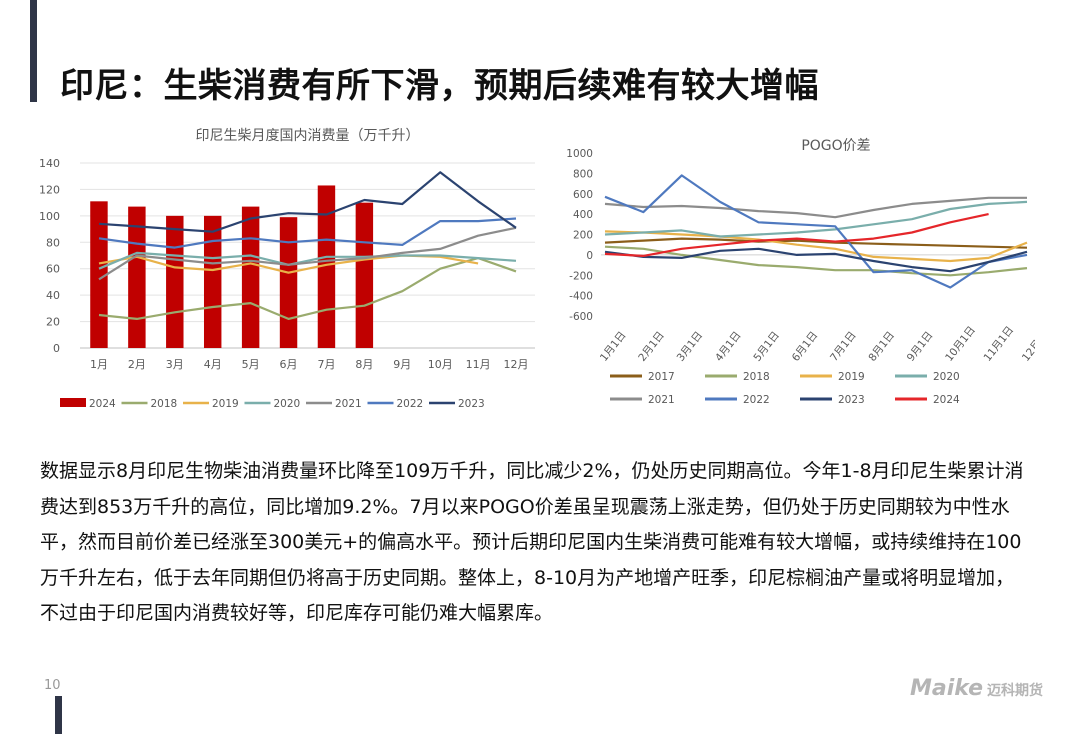 The image size is (1080, 734). Describe the element at coordinates (251, 364) in the screenshot. I see `x-tick-label: 5月` at that location.